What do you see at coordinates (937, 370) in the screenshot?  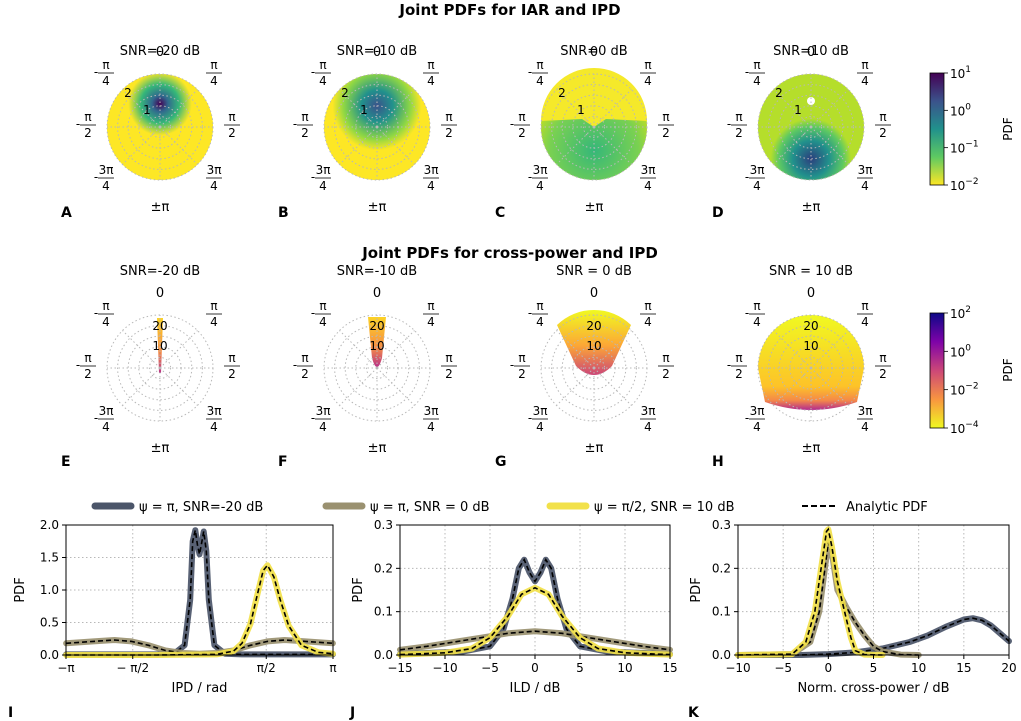 I see `colorbar-cross-bar` at bounding box center [937, 370].